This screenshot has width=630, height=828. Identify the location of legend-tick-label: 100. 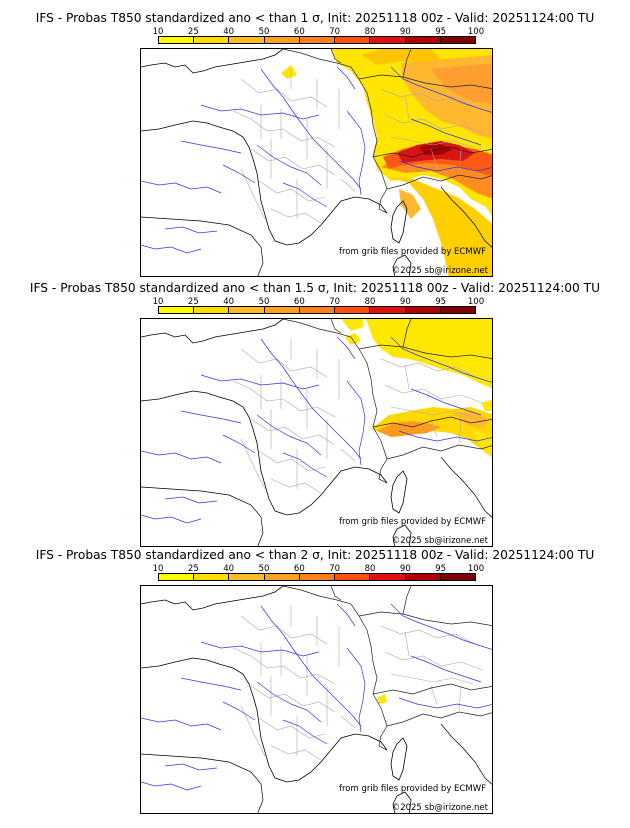
(476, 569).